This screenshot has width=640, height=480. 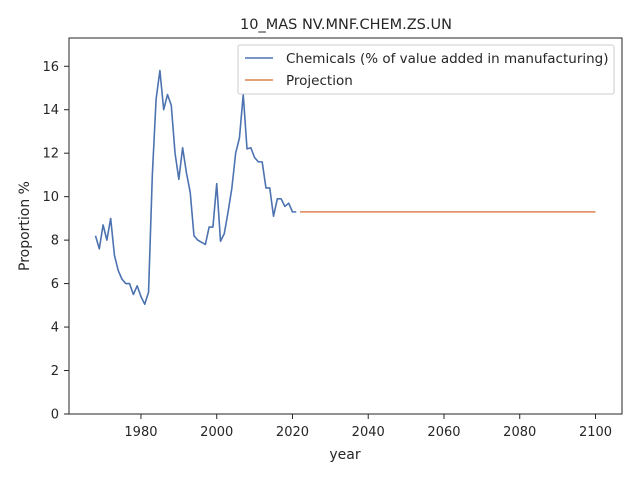 What do you see at coordinates (25, 226) in the screenshot?
I see `y-axis-label: Proportion %` at bounding box center [25, 226].